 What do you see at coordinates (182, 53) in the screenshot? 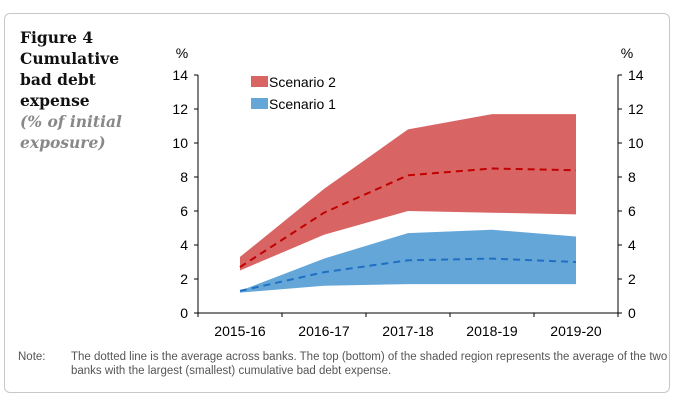
I see `y-axis-unit-left: %` at bounding box center [182, 53].